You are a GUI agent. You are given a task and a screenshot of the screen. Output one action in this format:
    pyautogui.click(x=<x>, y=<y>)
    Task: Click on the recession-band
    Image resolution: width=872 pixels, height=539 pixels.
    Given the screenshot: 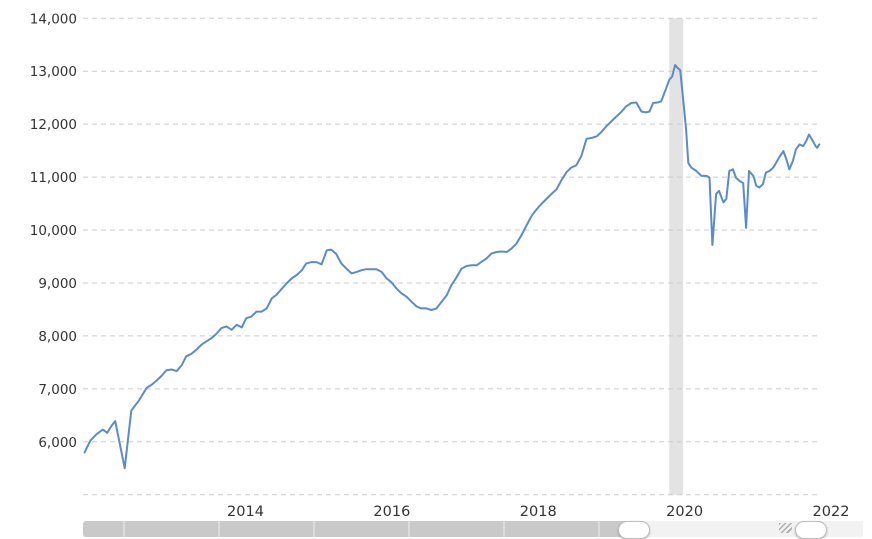 What is the action you would take?
    pyautogui.click(x=676, y=256)
    